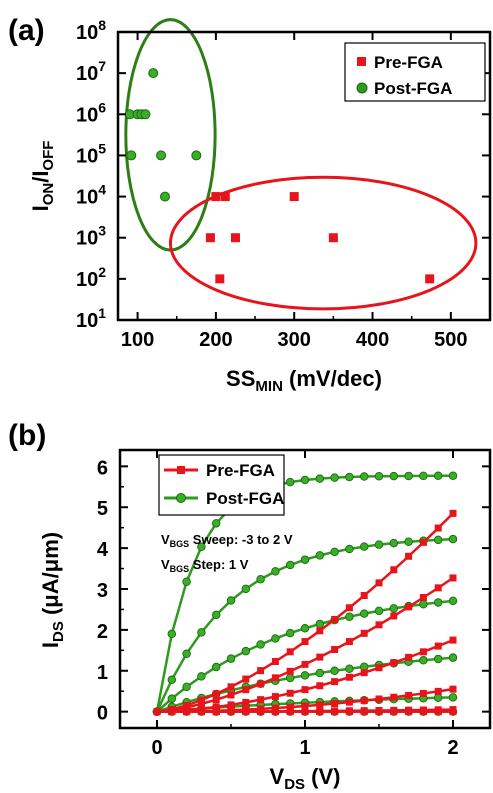 This screenshot has height=793, width=493. Describe the element at coordinates (361, 61) in the screenshot. I see `legend-pre-fga-marker` at that location.